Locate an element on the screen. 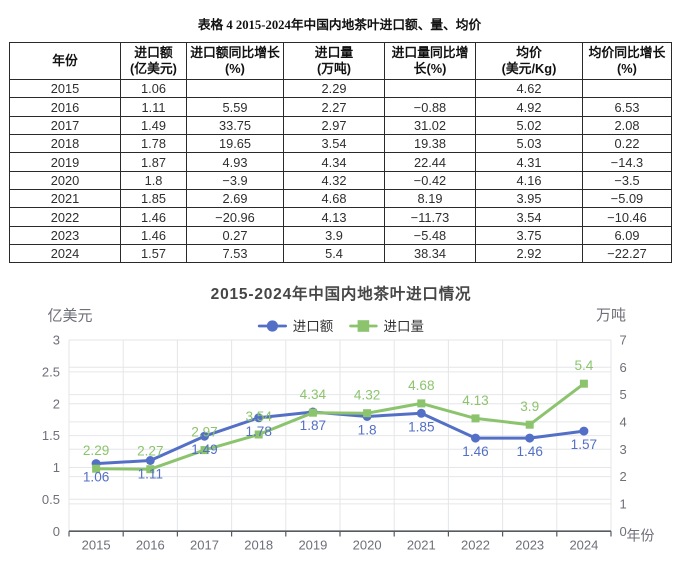 This screenshot has height=569, width=679. svg-text: 2016 is located at coordinates (150, 545).